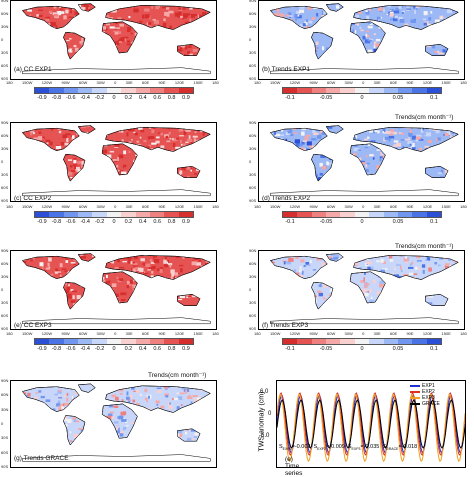  What do you see at coordinates (143, 98) in the screenshot?
I see `colorbar-tick: 0.4` at bounding box center [143, 98].